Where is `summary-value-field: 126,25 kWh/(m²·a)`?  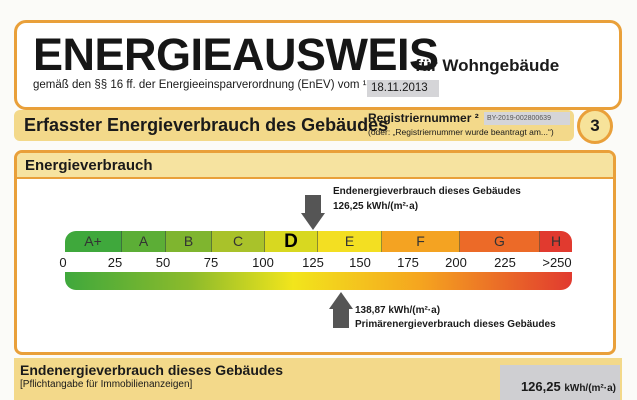 summary-value-field: 126,25 kWh/(m²·a) is located at coordinates (560, 382).